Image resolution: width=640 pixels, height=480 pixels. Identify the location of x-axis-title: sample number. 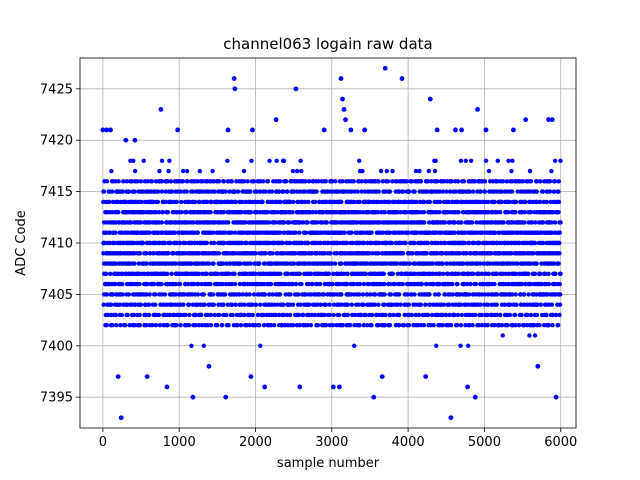
(328, 463).